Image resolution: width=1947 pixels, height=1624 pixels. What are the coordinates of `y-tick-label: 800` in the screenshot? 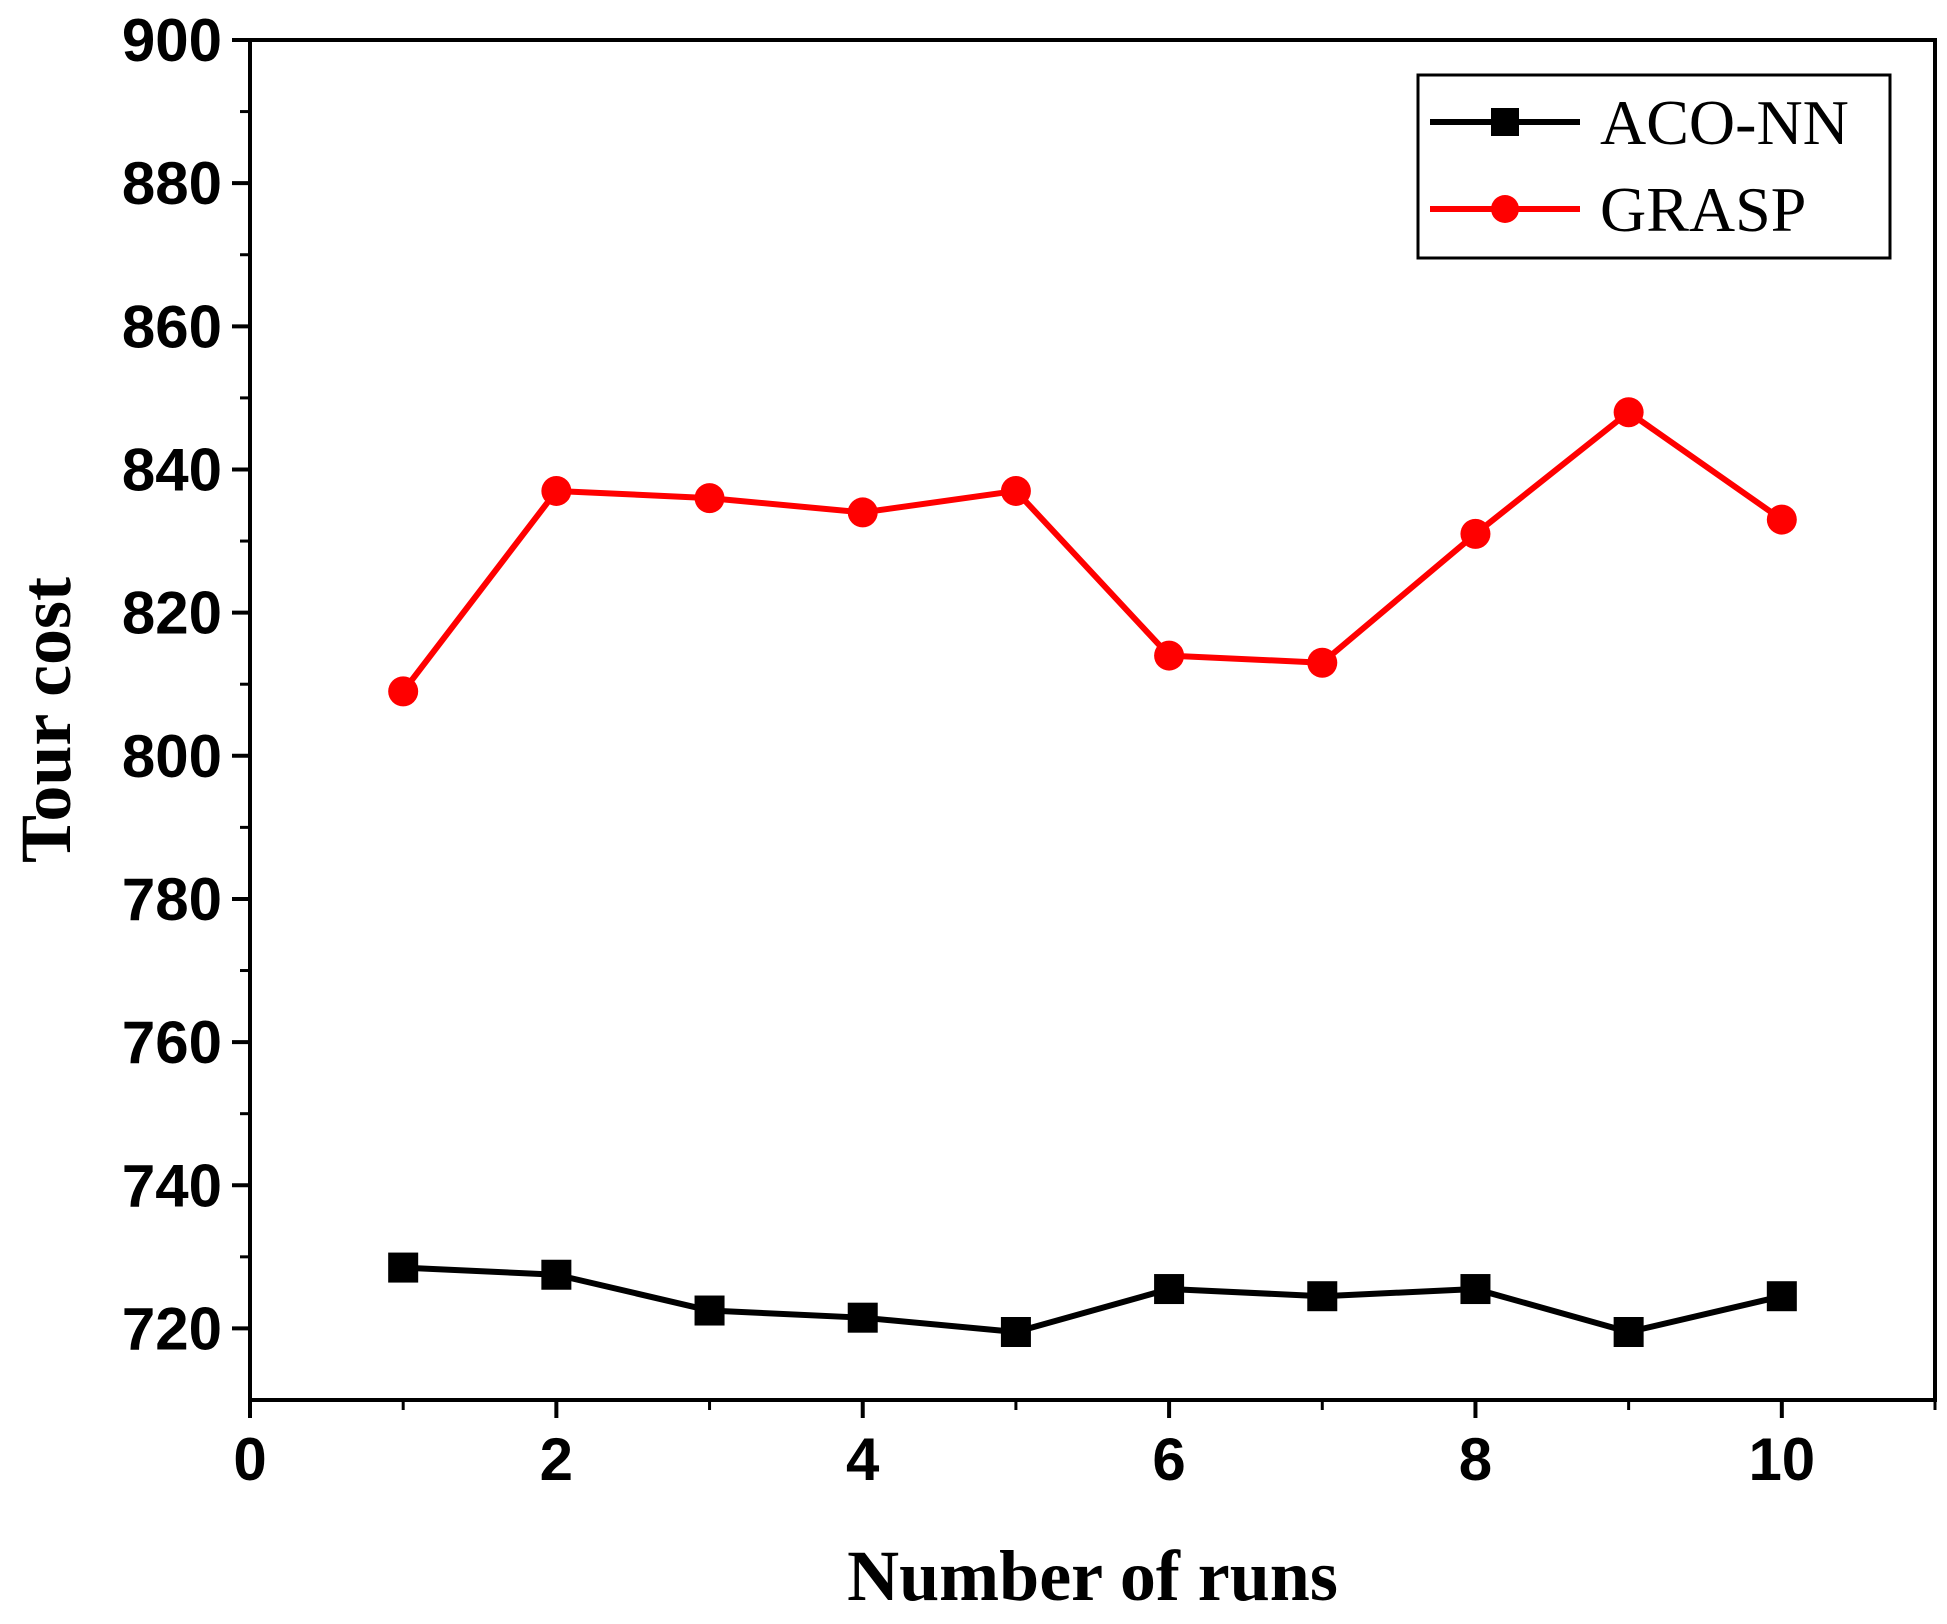 It's located at (172, 756).